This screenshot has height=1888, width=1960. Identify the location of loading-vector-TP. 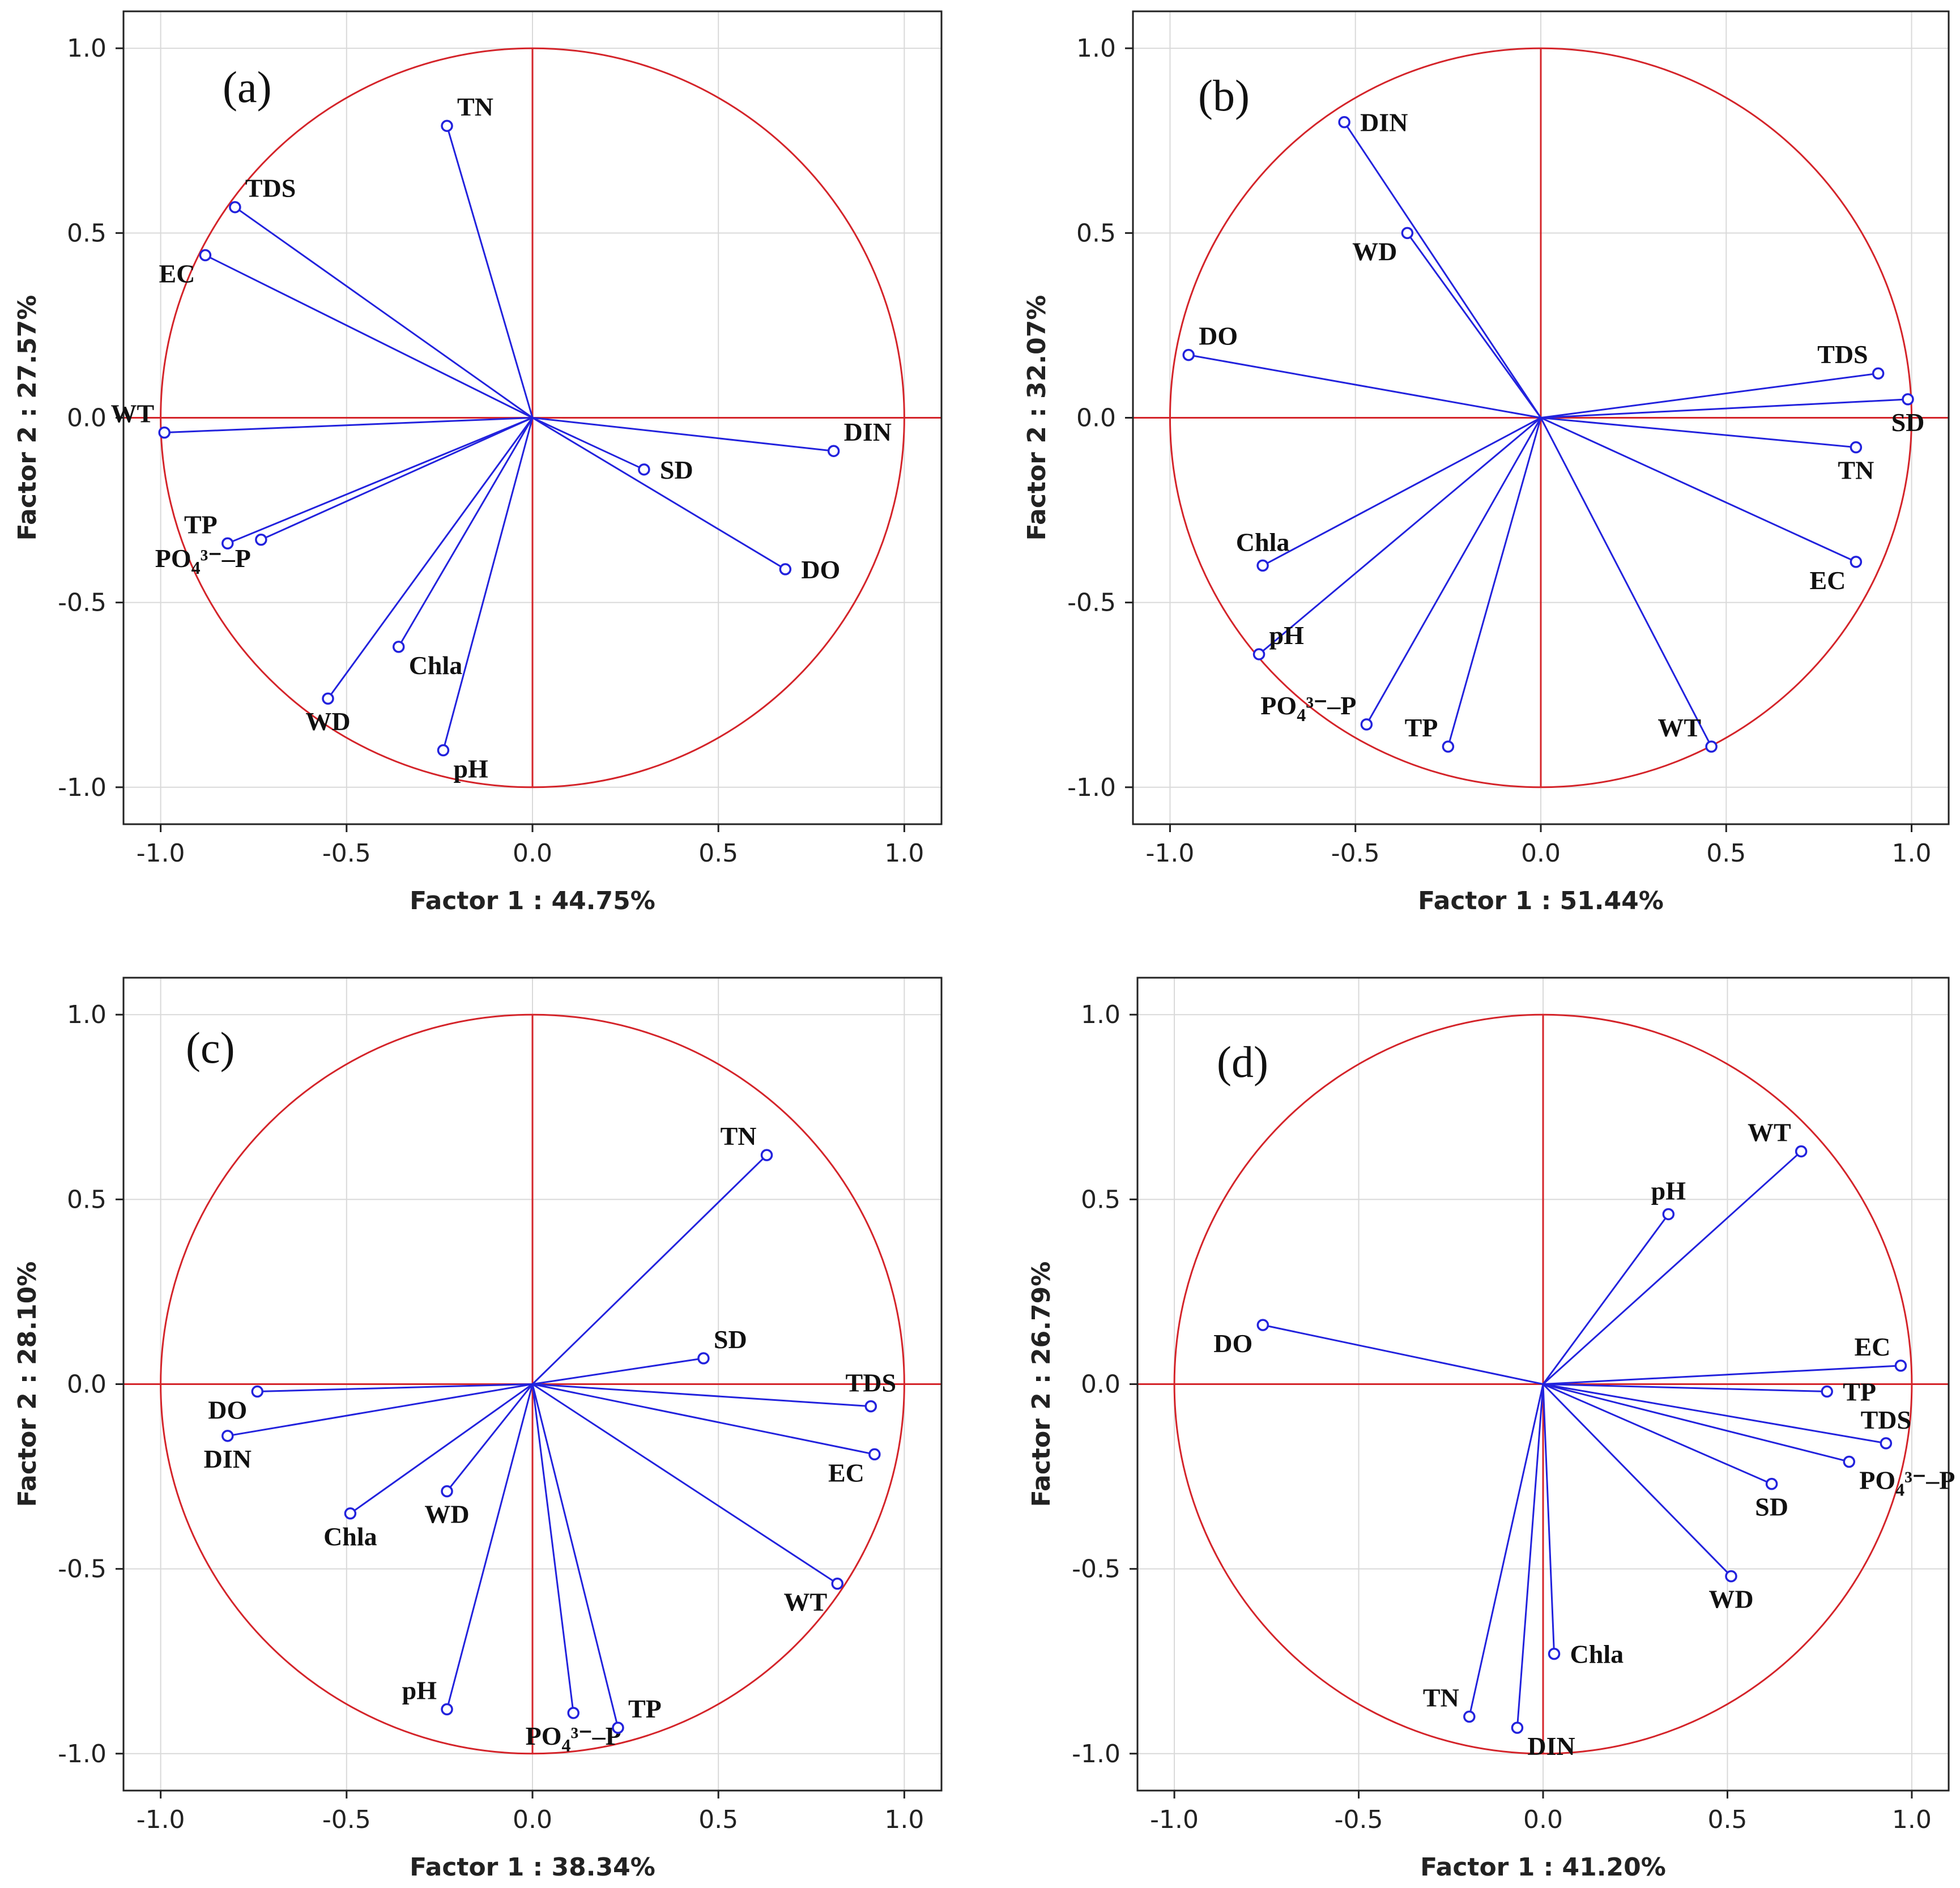
(1495, 582).